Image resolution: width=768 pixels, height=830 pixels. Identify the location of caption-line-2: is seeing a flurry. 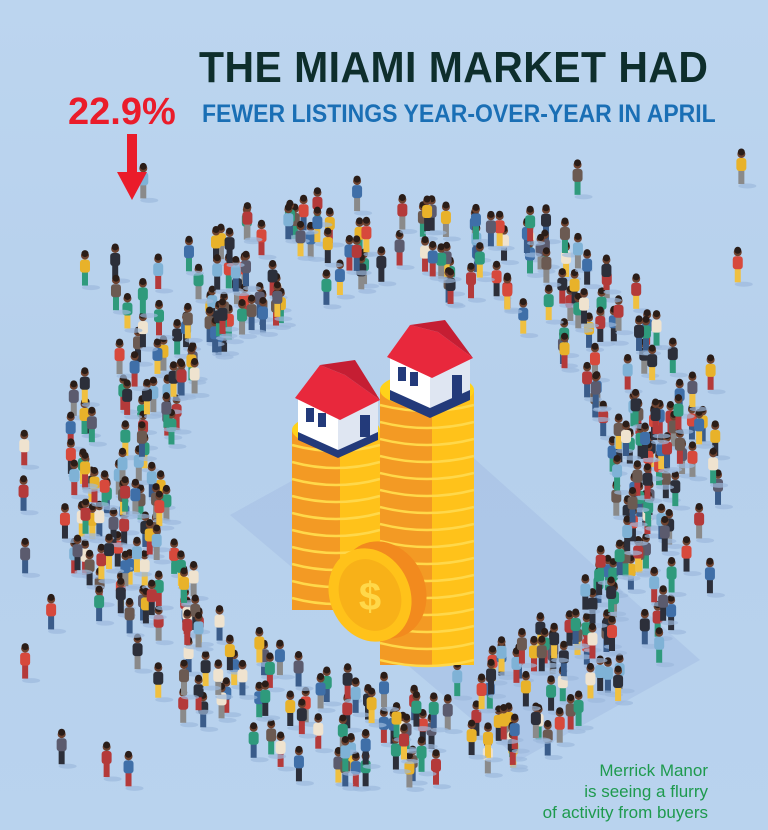
(646, 791).